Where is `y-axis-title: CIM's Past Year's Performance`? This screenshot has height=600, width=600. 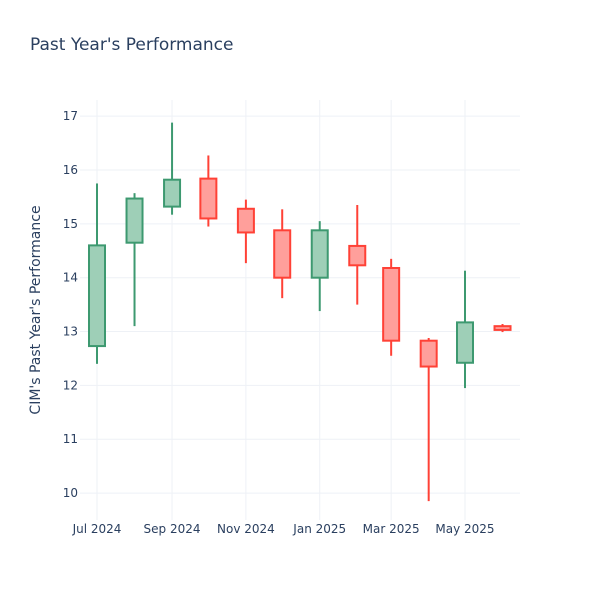
y-axis-title: CIM's Past Year's Performance is located at coordinates (36, 309).